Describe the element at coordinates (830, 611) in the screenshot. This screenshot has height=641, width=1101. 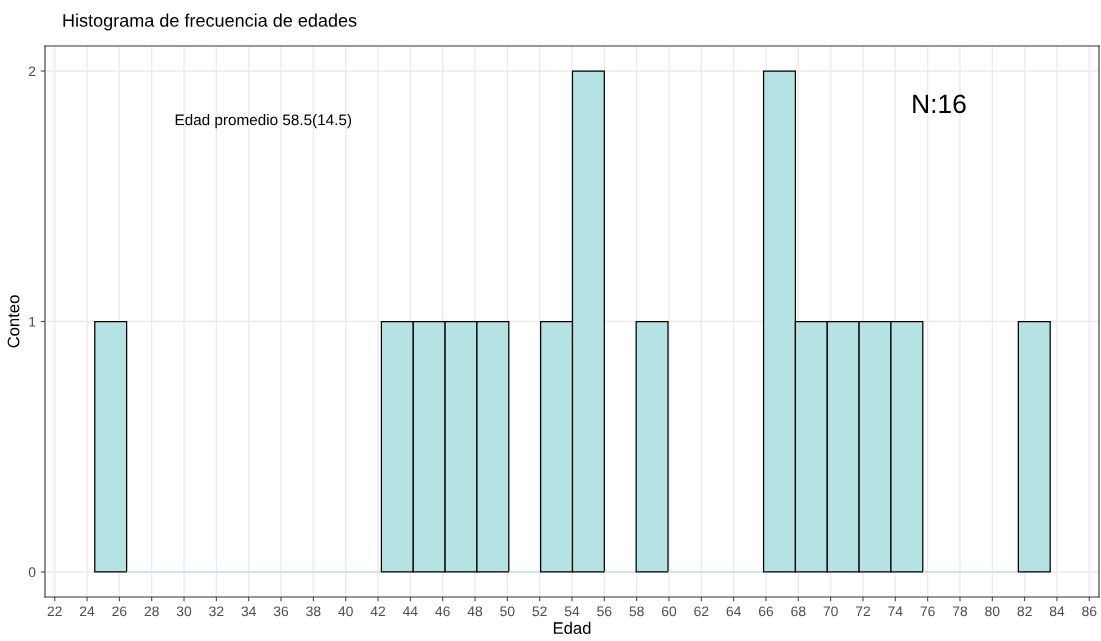
I see `x-tick-label: 70` at that location.